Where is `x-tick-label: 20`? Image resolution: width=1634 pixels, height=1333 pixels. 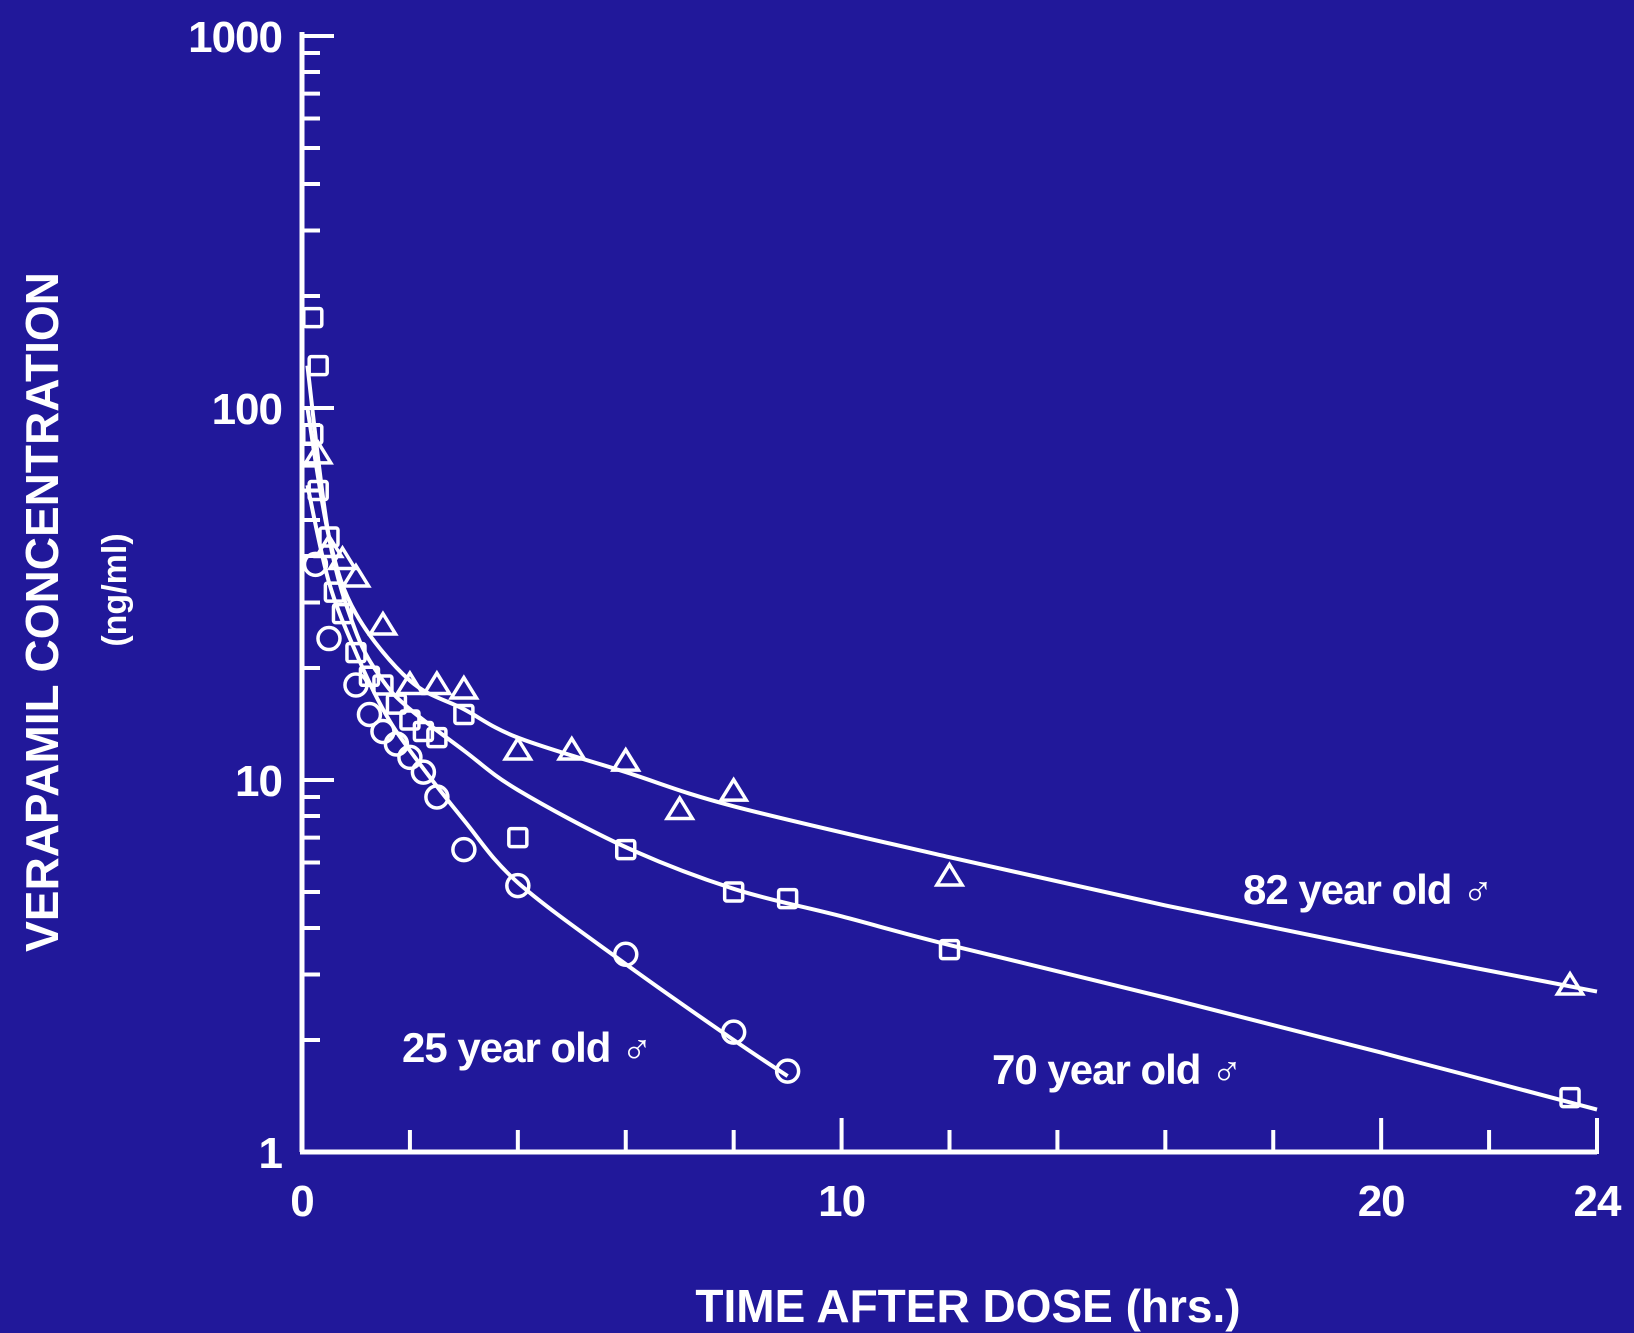
x-tick-label: 20 is located at coordinates (1381, 1201).